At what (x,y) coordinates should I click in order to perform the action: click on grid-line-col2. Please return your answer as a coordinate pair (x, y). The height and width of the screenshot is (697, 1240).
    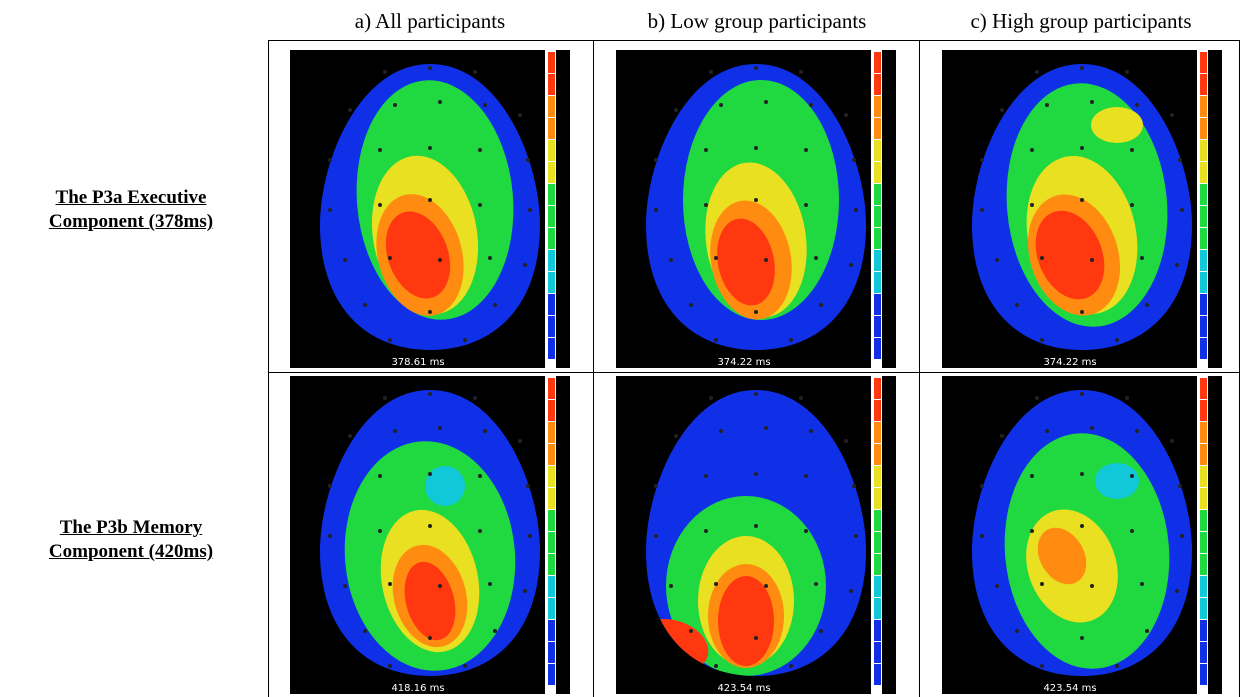
    Looking at the image, I should click on (919, 368).